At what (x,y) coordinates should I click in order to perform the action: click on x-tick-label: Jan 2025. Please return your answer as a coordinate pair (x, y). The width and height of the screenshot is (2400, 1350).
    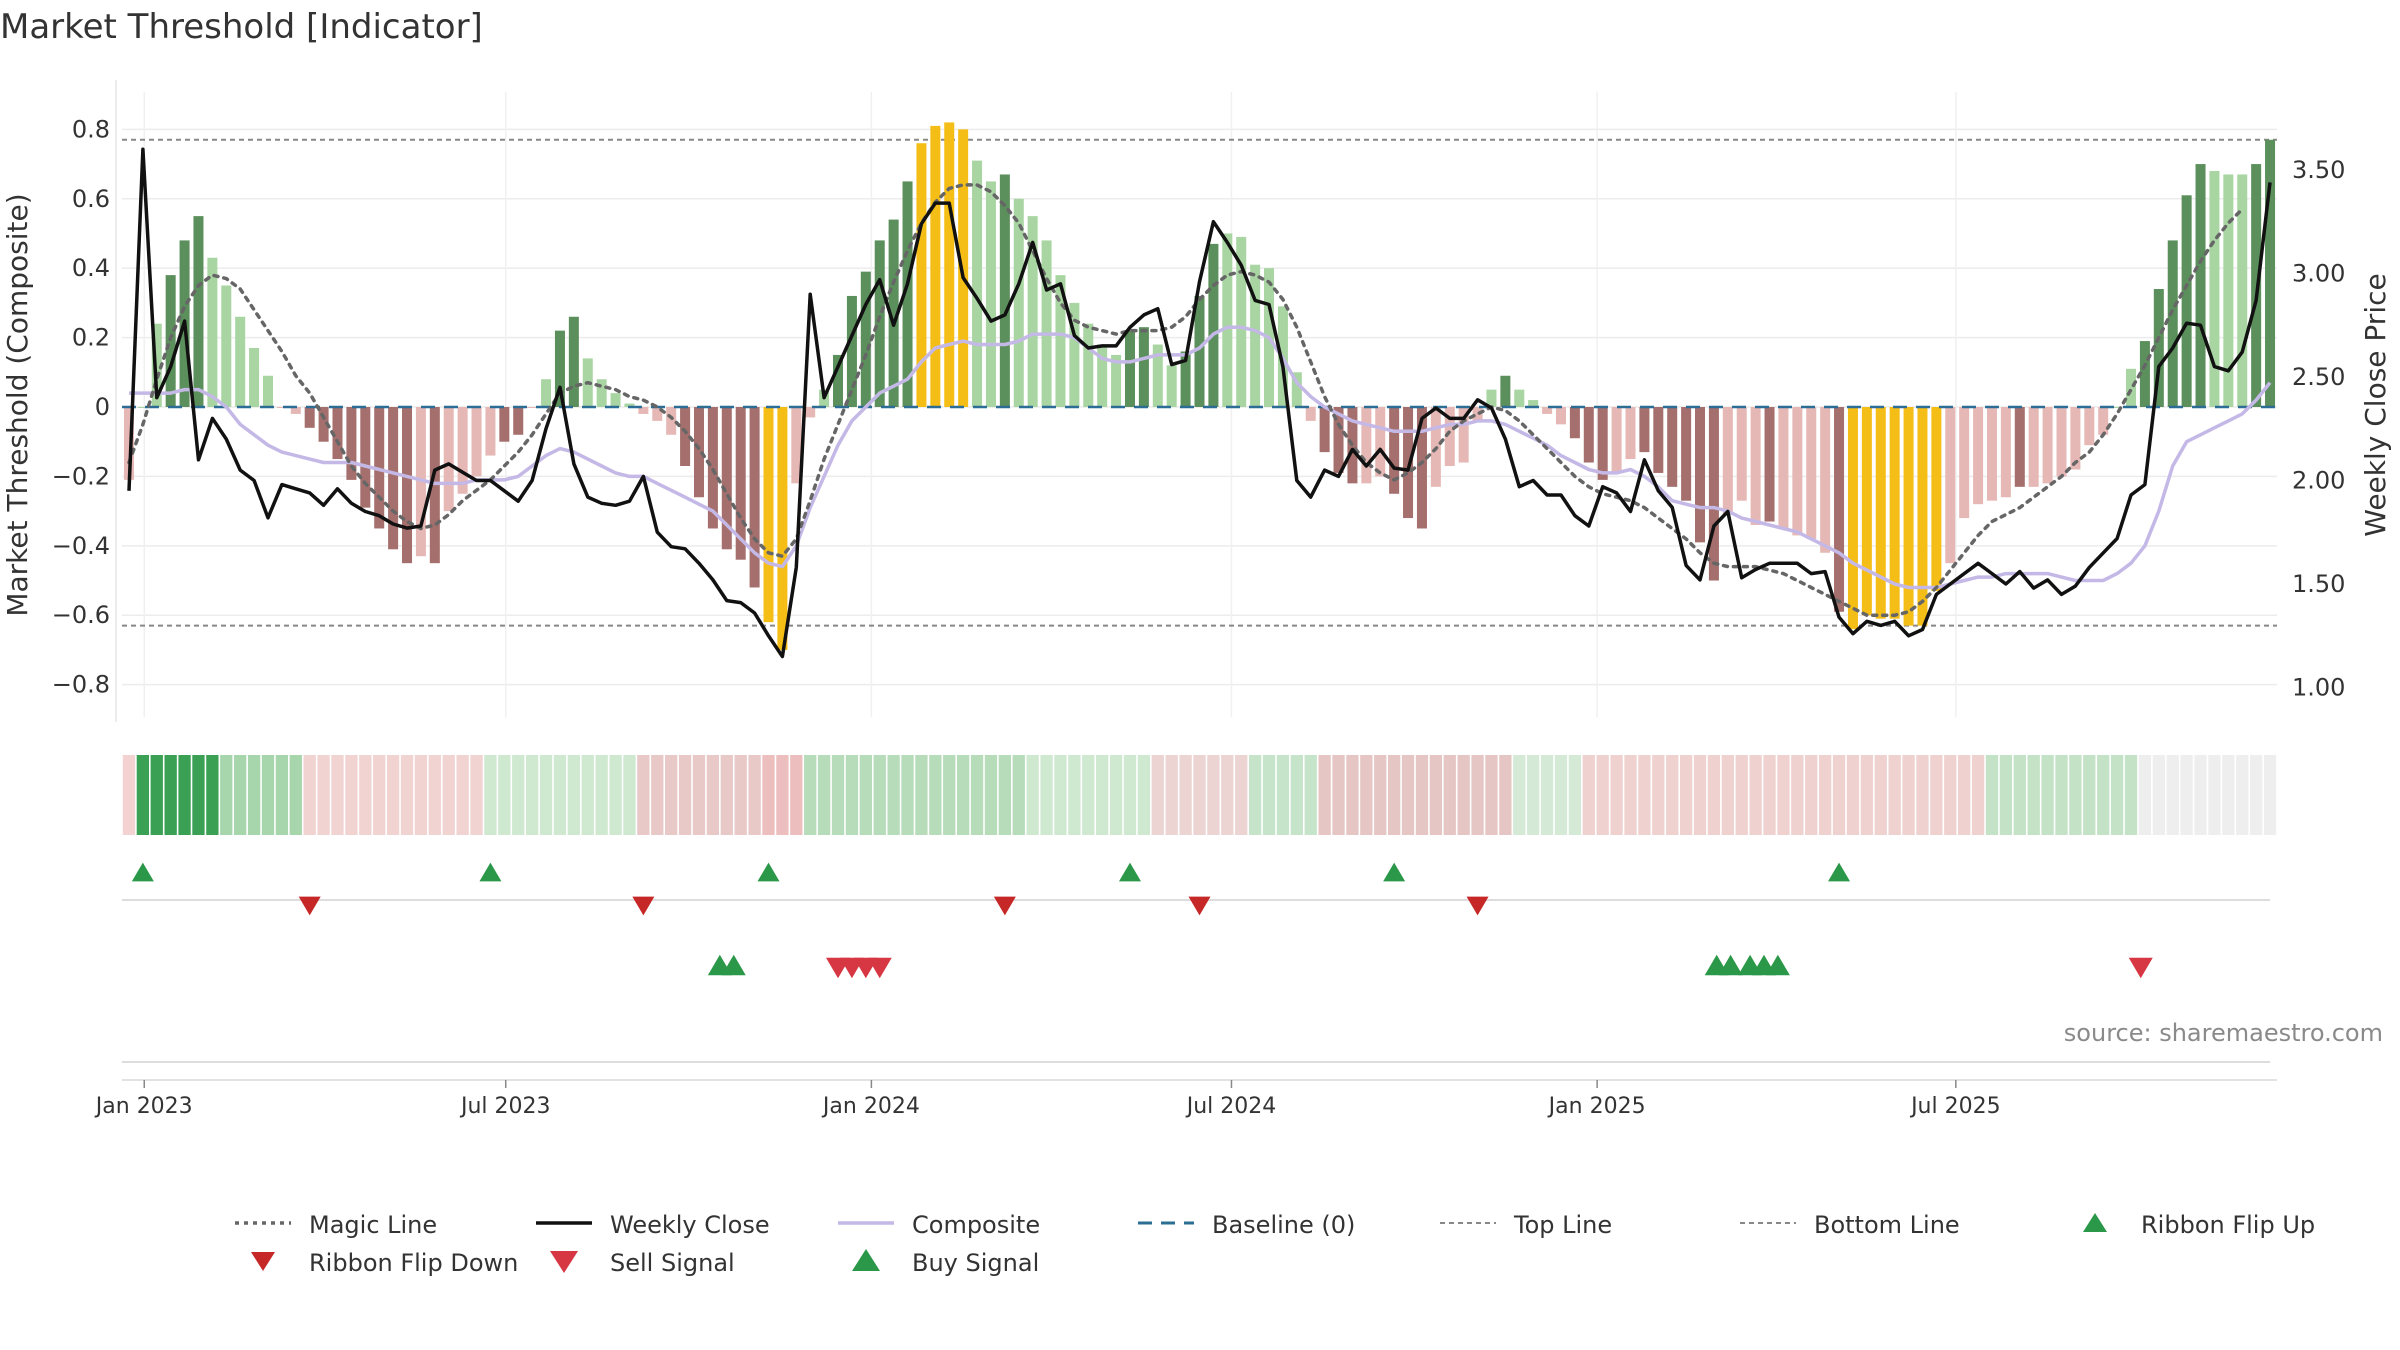
    Looking at the image, I should click on (1596, 1106).